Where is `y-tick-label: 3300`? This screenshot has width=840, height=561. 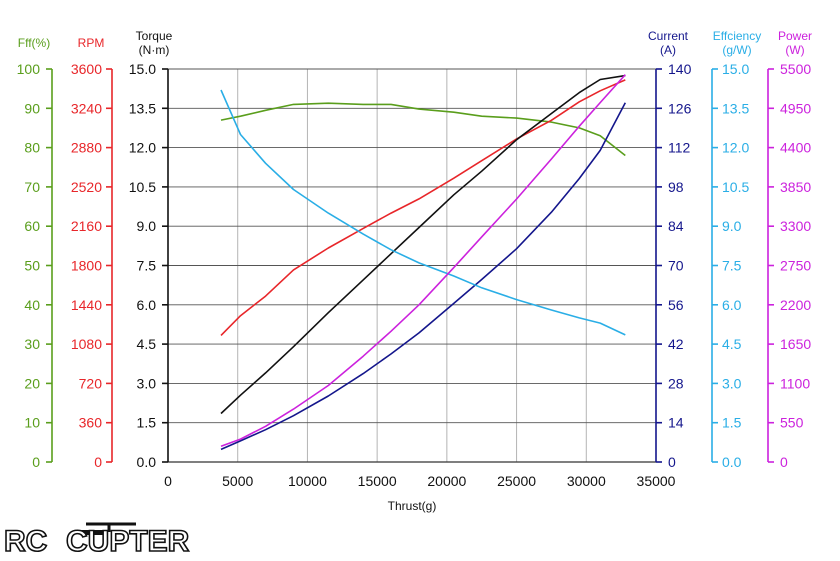 y-tick-label: 3300 is located at coordinates (795, 226).